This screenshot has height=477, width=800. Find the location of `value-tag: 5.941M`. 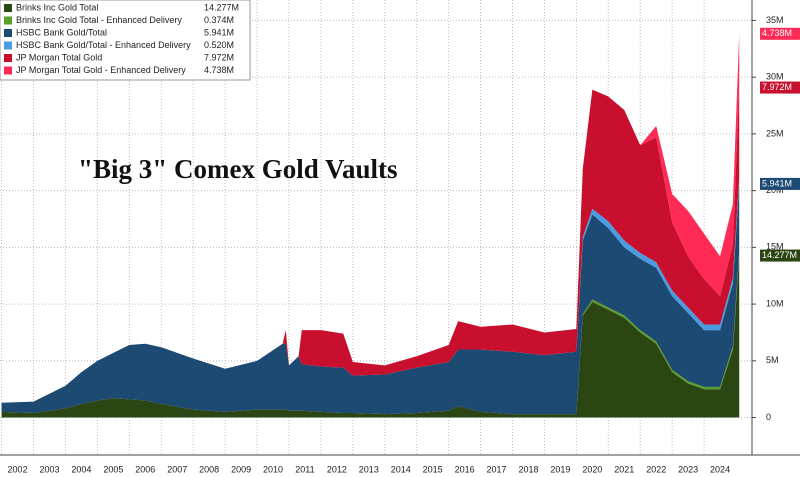

value-tag: 5.941M is located at coordinates (777, 183).